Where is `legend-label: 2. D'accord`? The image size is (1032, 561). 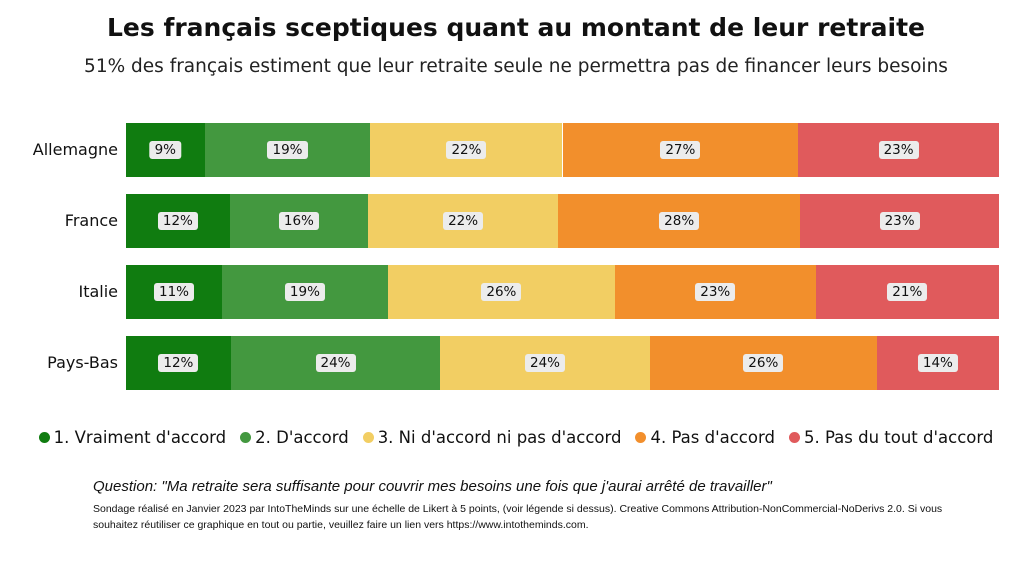 legend-label: 2. D'accord is located at coordinates (302, 437).